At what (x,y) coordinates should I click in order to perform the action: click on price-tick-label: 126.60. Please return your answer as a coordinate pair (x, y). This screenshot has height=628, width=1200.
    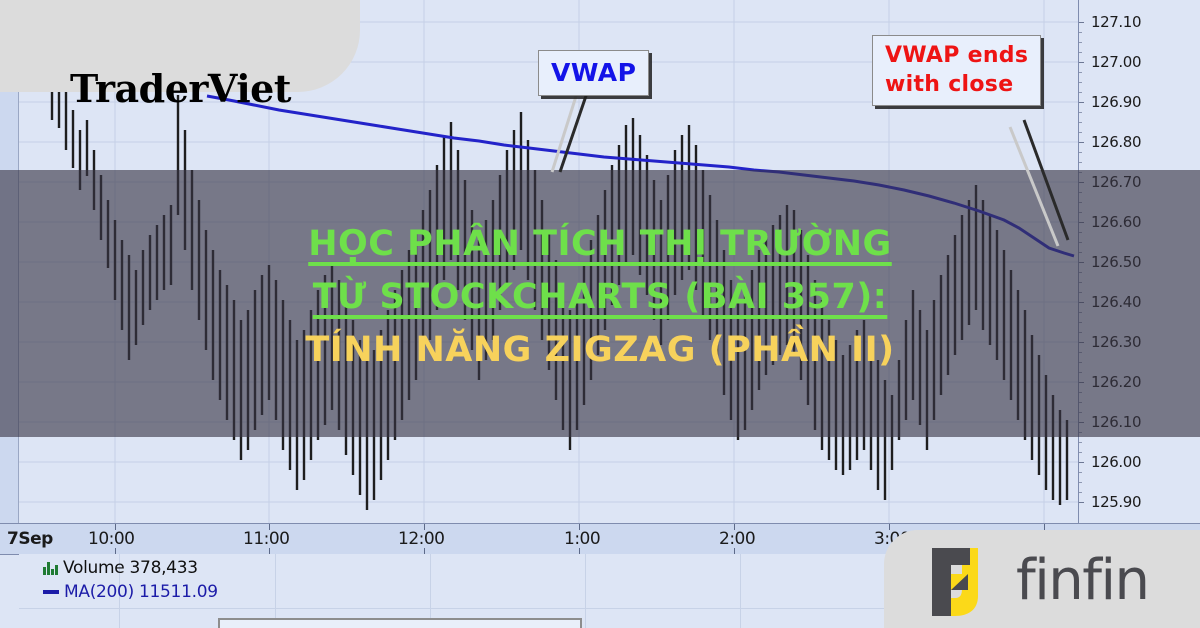
    Looking at the image, I should click on (1116, 222).